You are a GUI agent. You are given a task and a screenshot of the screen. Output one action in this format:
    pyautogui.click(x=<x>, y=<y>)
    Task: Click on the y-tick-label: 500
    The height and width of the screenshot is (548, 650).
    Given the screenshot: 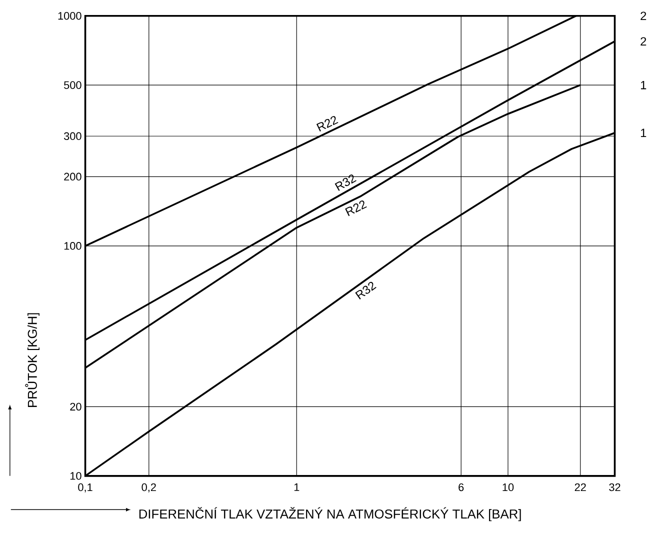 What is the action you would take?
    pyautogui.click(x=73, y=85)
    